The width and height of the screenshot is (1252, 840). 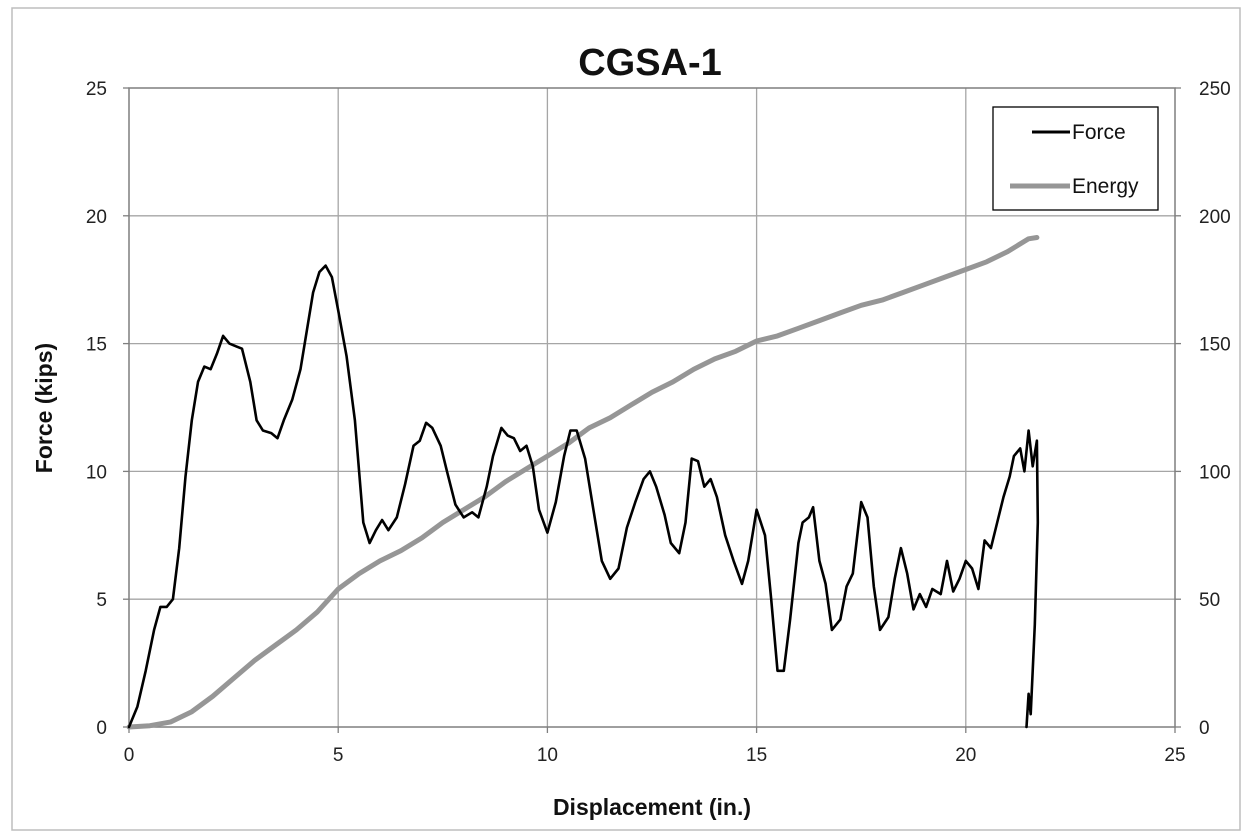 I want to click on y2-tick-label: 150, so click(x=1215, y=345).